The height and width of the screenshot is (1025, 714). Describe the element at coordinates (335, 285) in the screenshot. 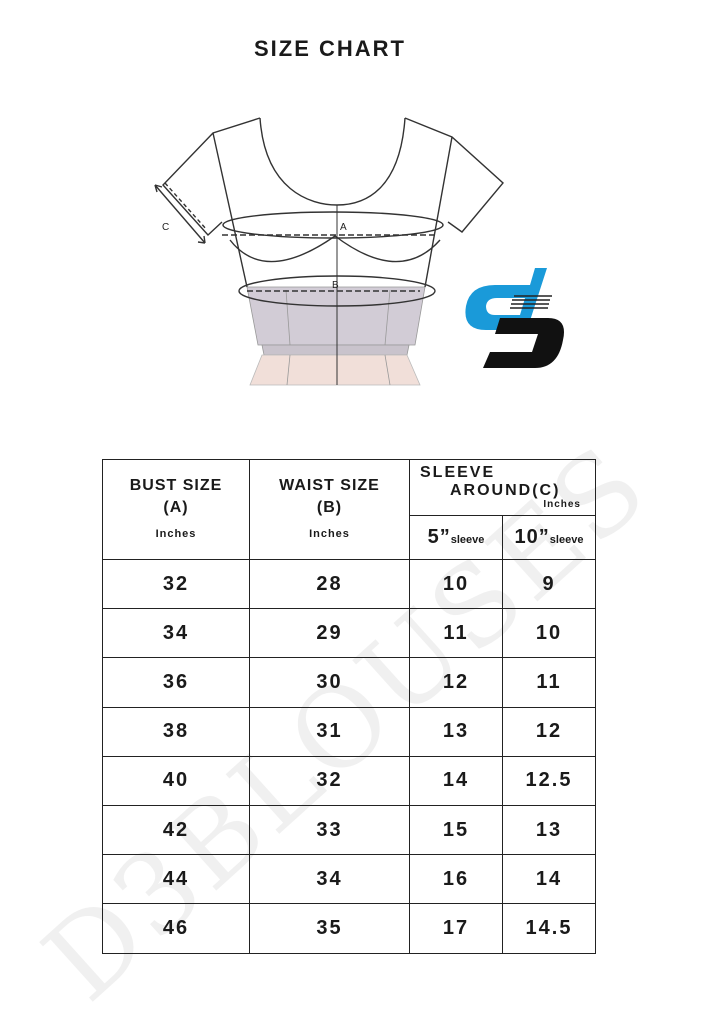

I see `label-b: B` at that location.